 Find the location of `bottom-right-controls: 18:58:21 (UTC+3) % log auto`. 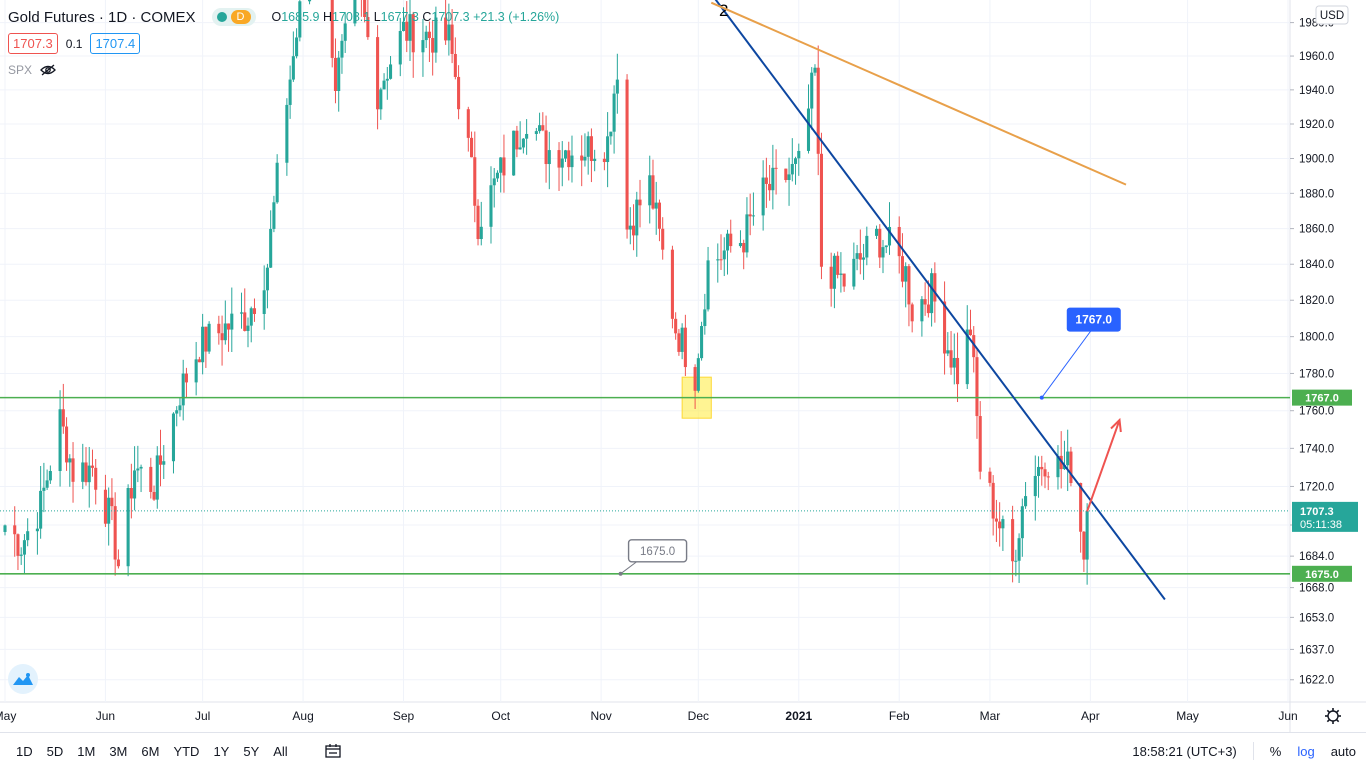

bottom-right-controls: 18:58:21 (UTC+3) % log auto is located at coordinates (1244, 751).